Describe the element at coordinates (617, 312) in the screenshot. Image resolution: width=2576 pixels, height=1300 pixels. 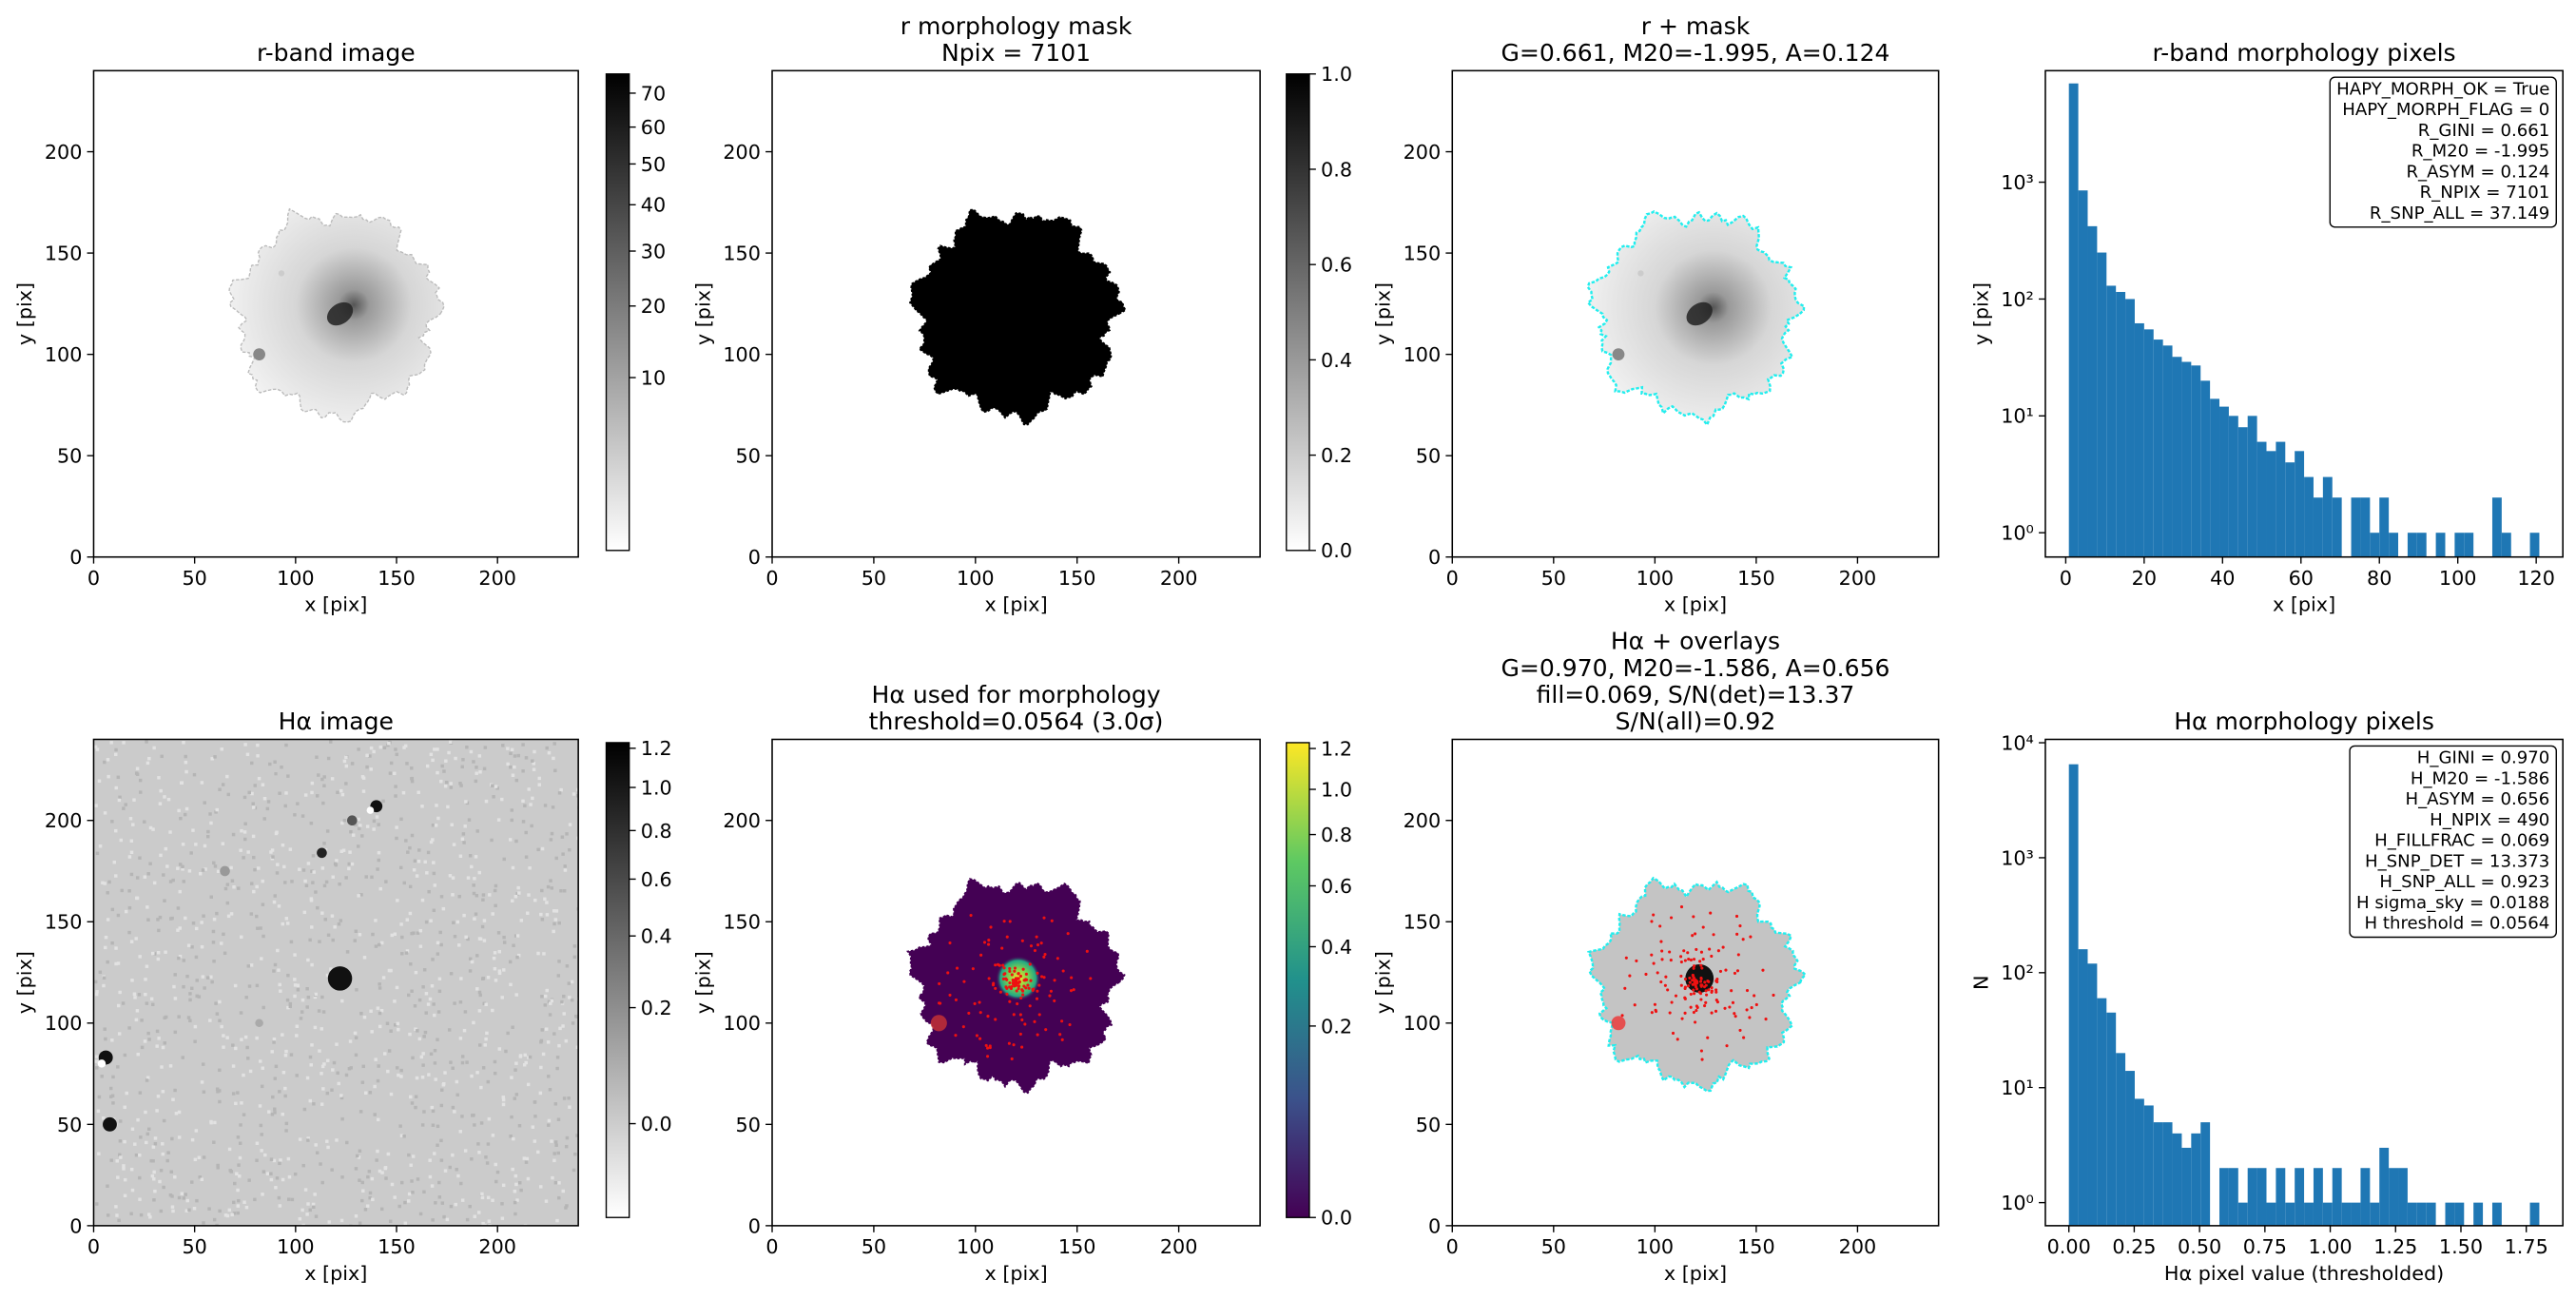
I see `colorbar` at that location.